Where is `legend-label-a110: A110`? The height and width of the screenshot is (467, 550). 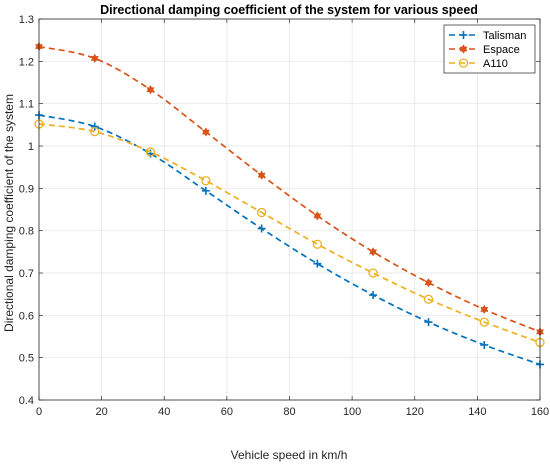 legend-label-a110: A110 is located at coordinates (495, 64).